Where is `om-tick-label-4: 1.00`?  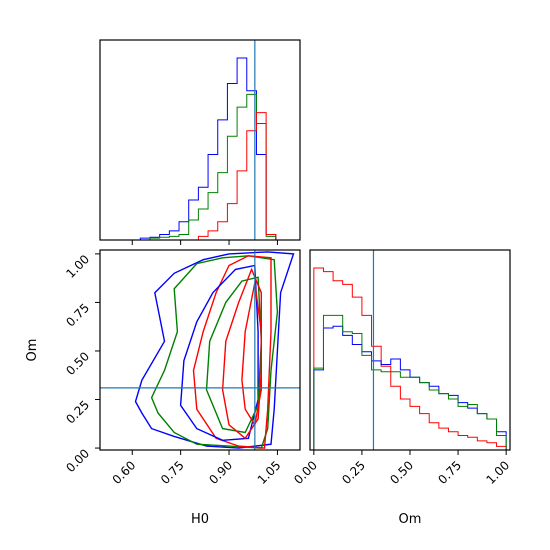 om-tick-label-4: 1.00 is located at coordinates (77, 266).